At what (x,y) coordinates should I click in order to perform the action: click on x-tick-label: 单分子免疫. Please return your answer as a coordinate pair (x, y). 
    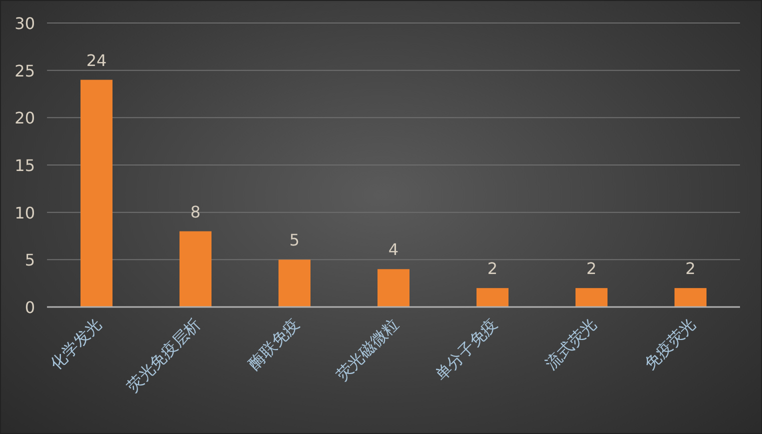
    Looking at the image, I should click on (466, 349).